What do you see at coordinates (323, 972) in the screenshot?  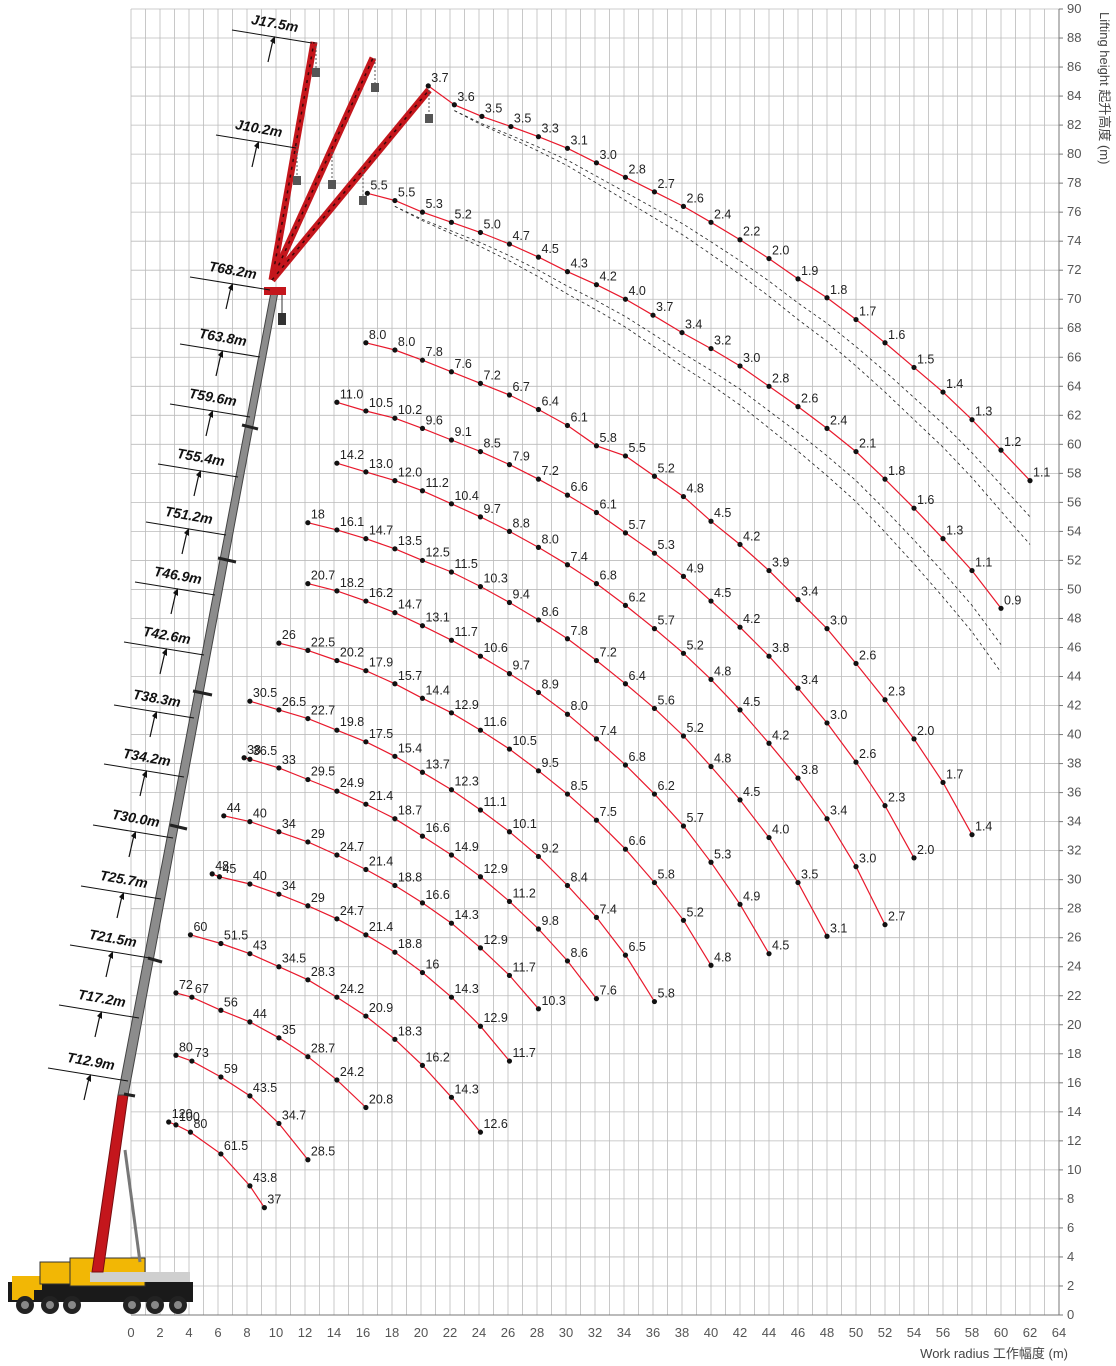 I see `data-label: 28.3` at bounding box center [323, 972].